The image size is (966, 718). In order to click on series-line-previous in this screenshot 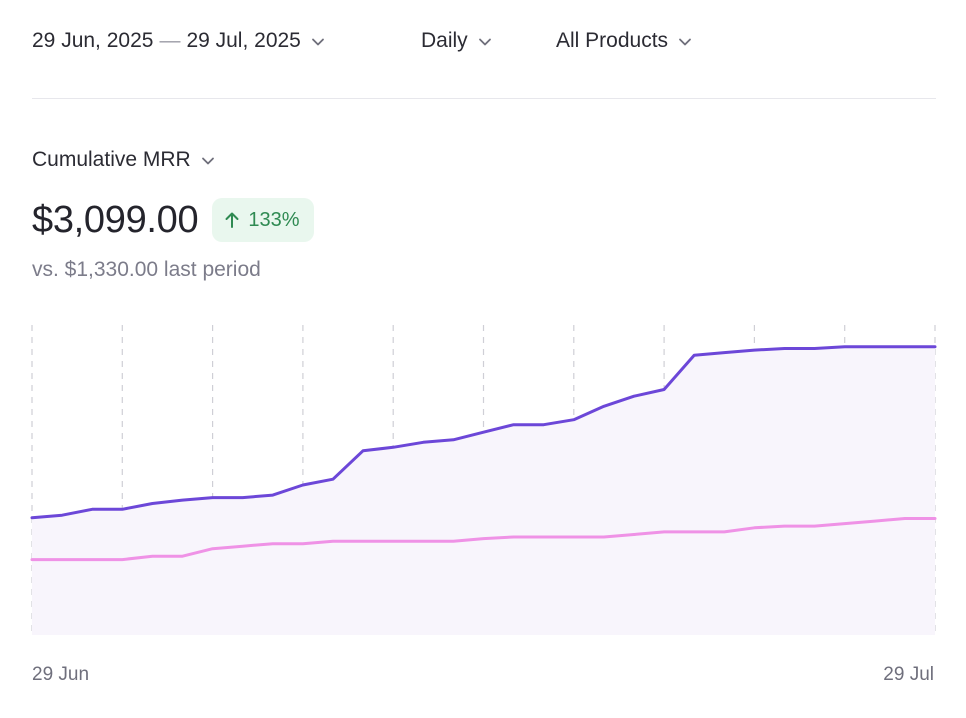, I will do `click(483, 539)`.